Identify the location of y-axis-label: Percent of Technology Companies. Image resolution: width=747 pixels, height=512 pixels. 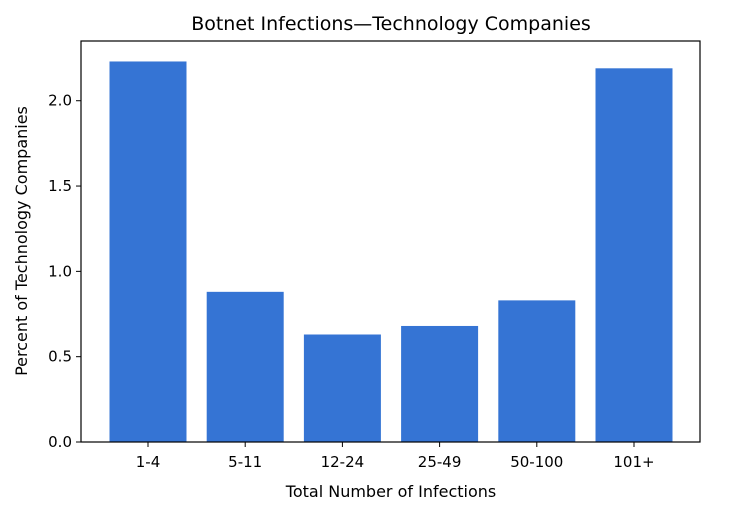
(21, 241).